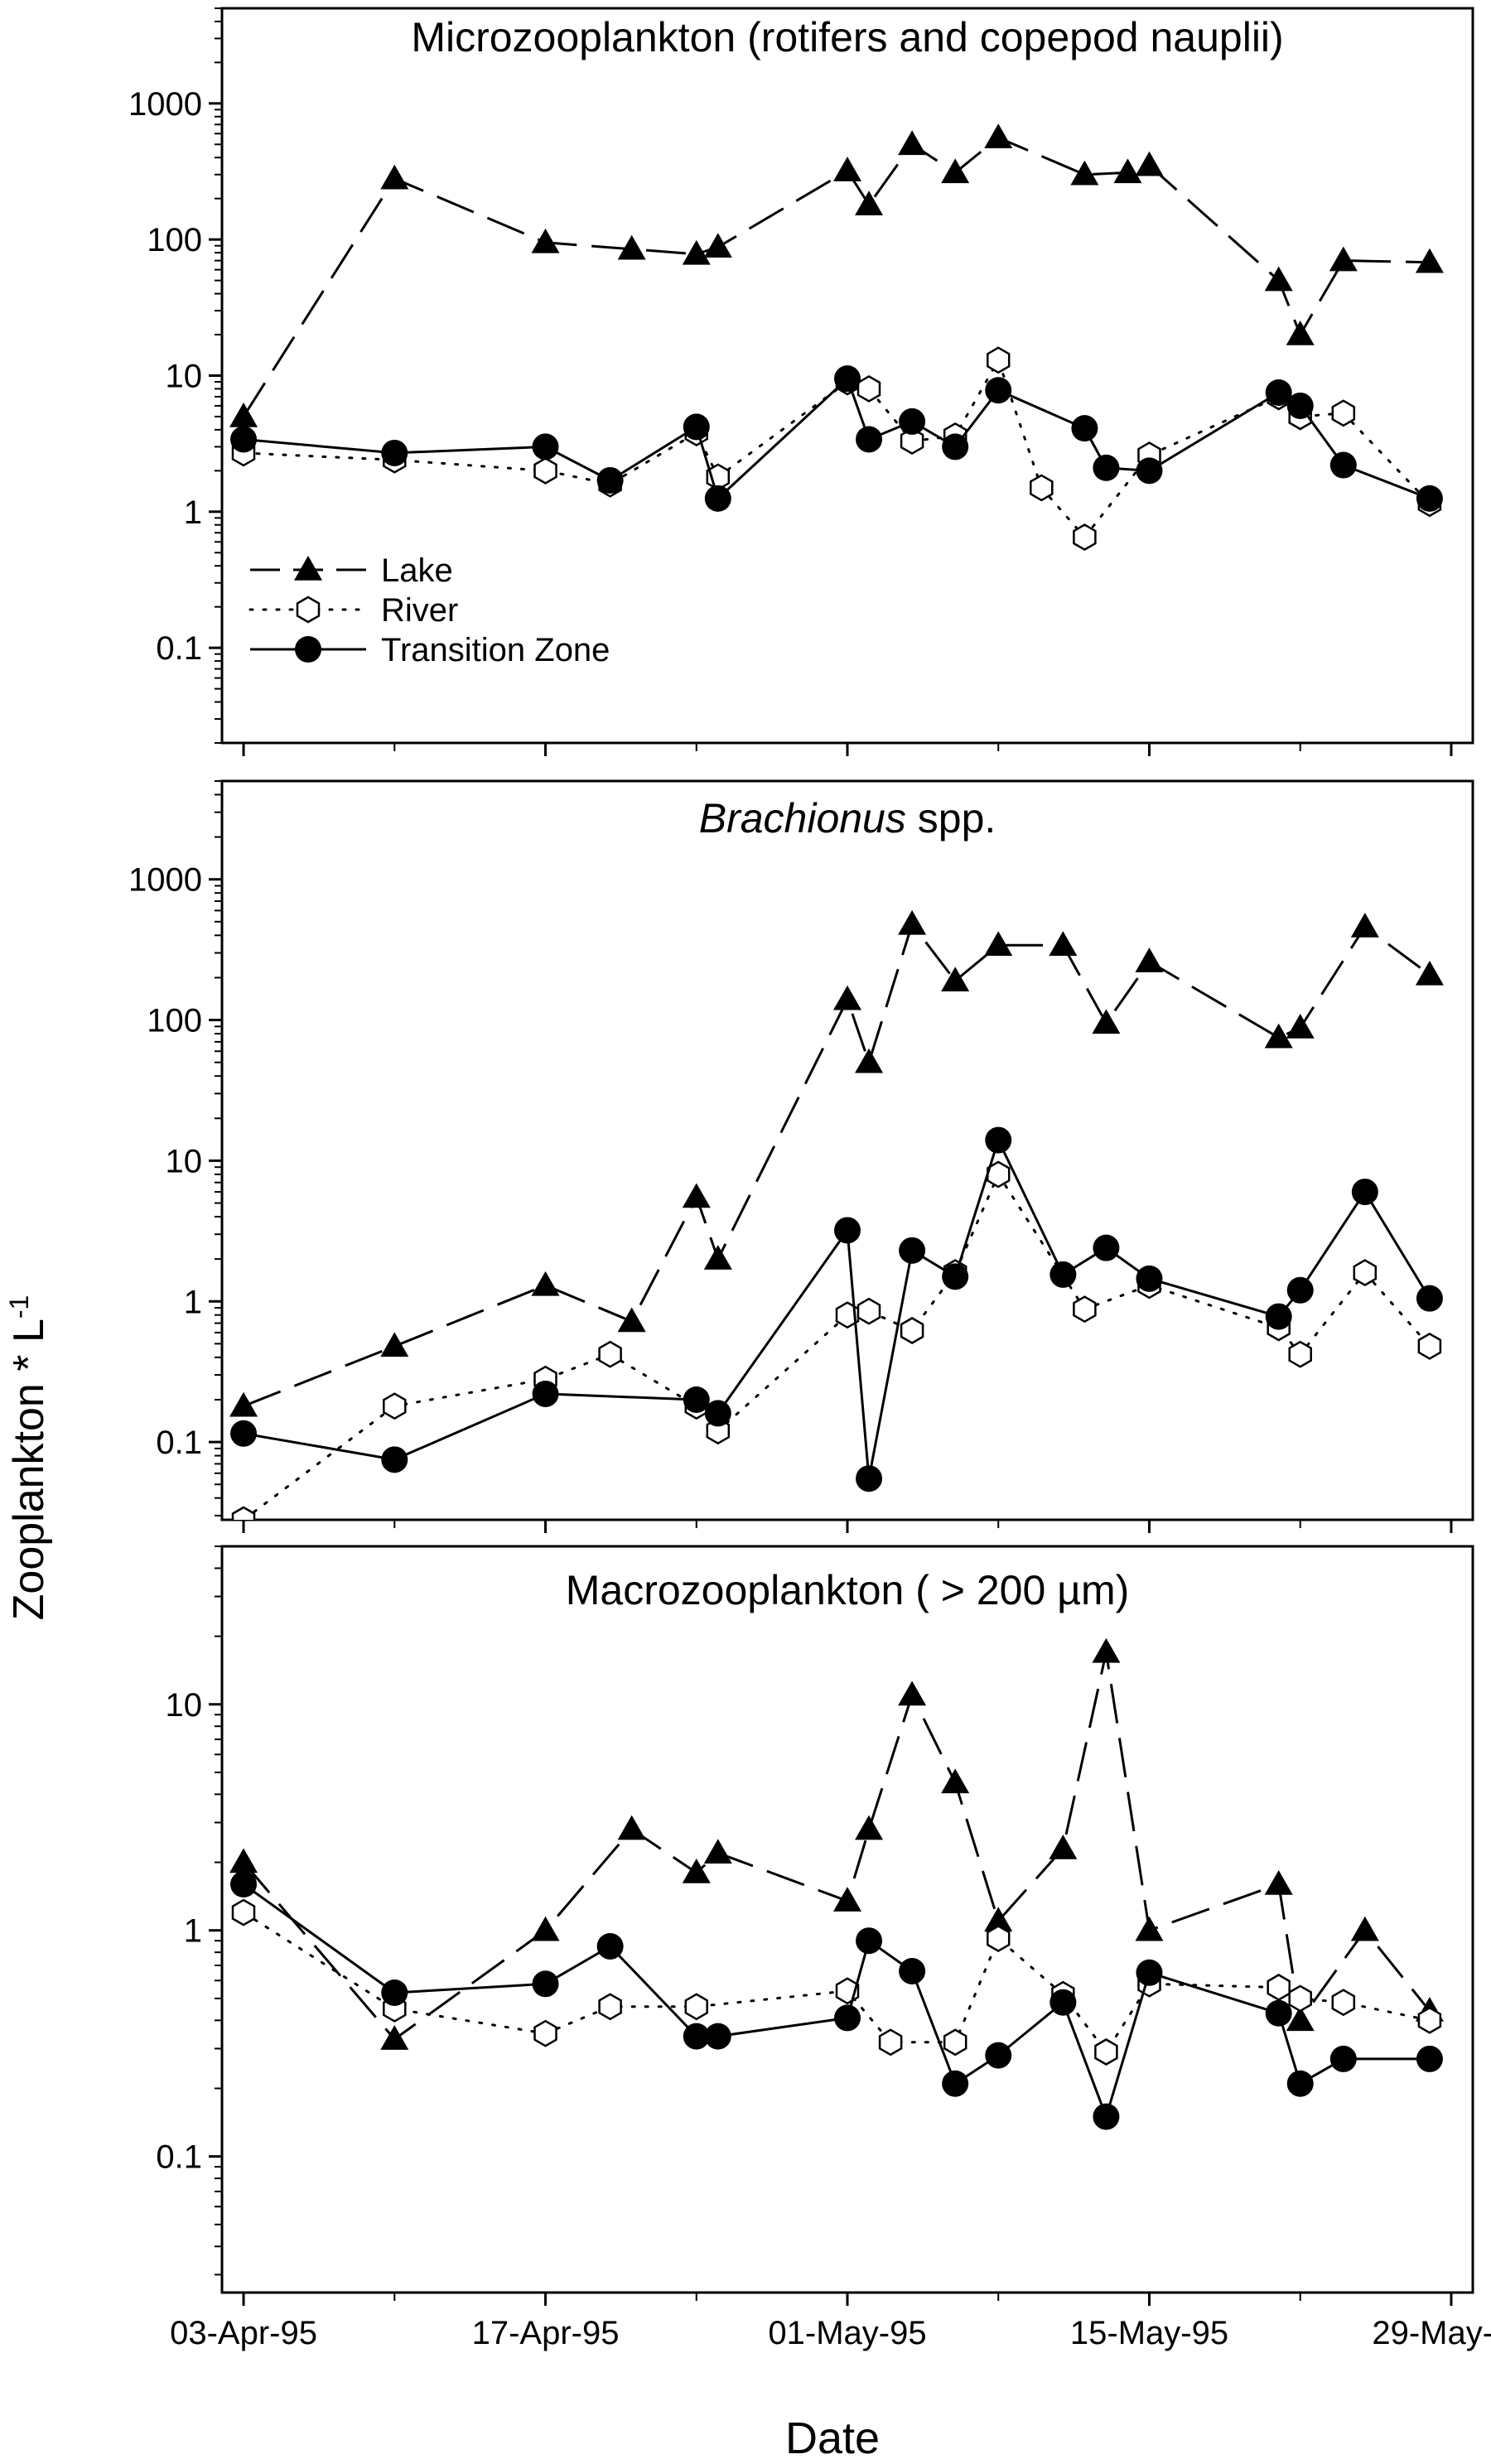  I want to click on series-line-river, so click(836, 1982).